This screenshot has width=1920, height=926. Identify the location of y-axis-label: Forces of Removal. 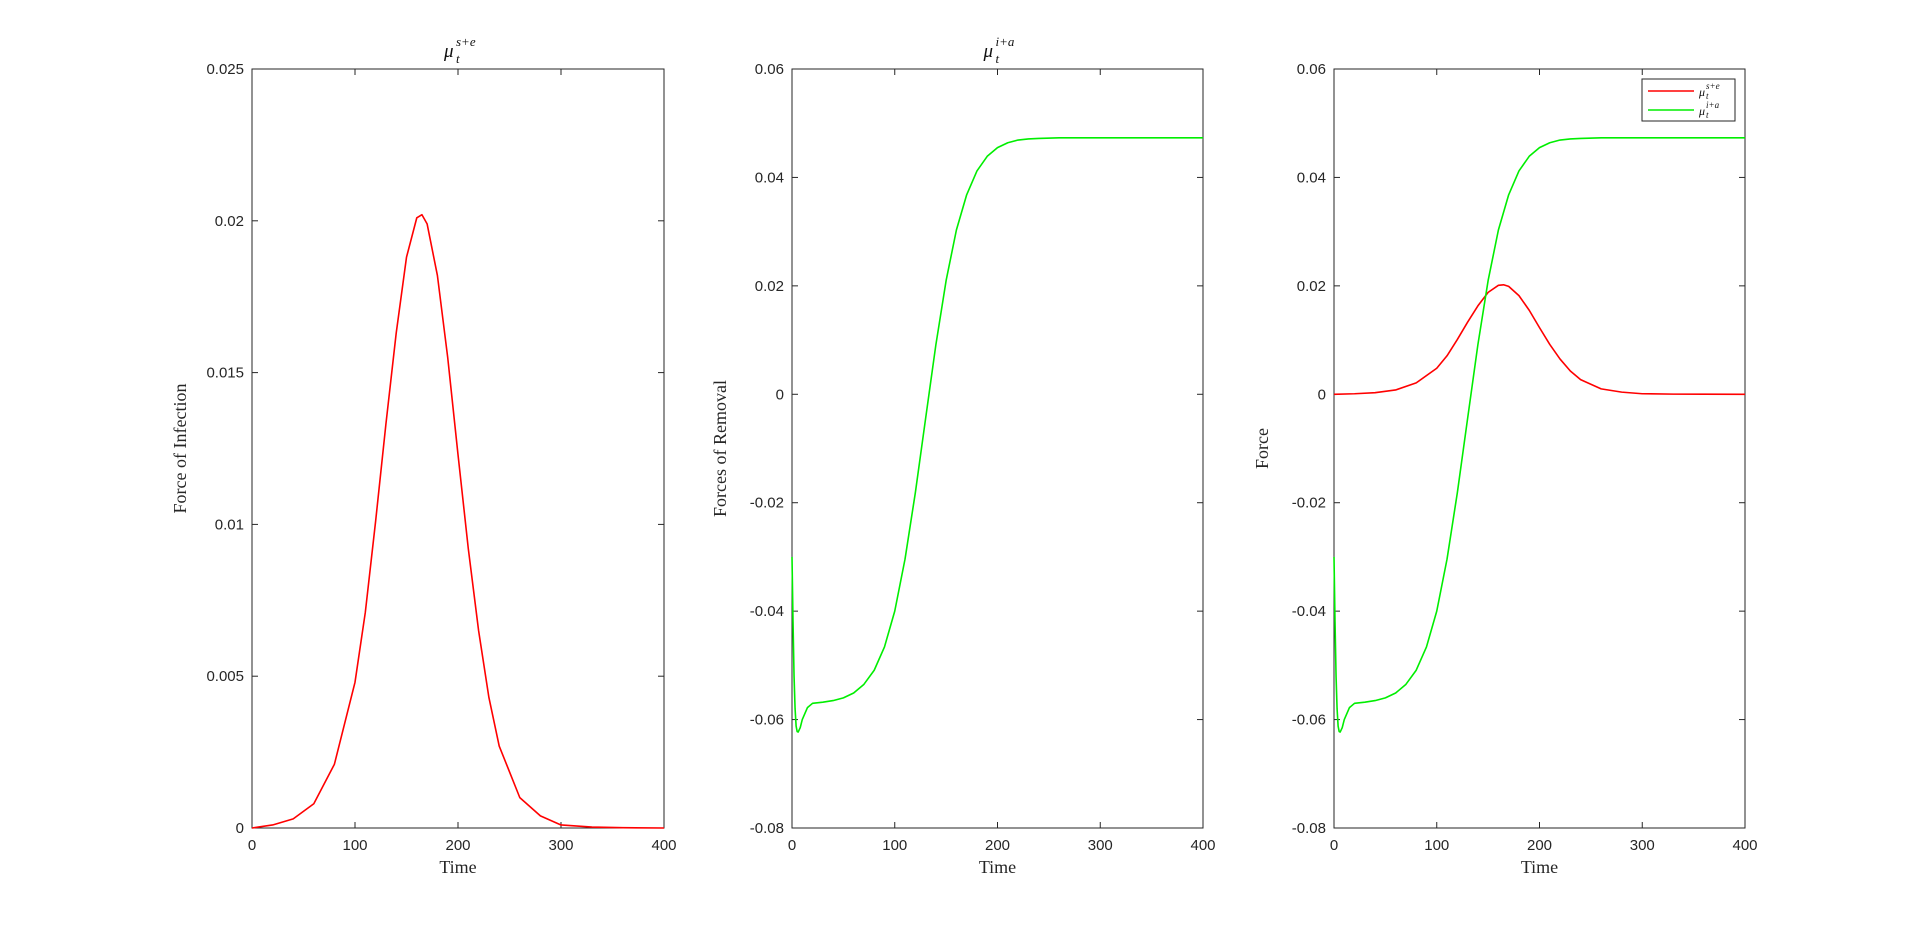
(720, 448).